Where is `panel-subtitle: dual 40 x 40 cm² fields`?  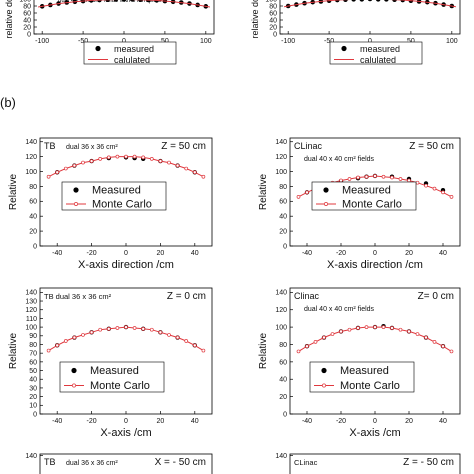
panel-subtitle: dual 40 x 40 cm² fields is located at coordinates (339, 159).